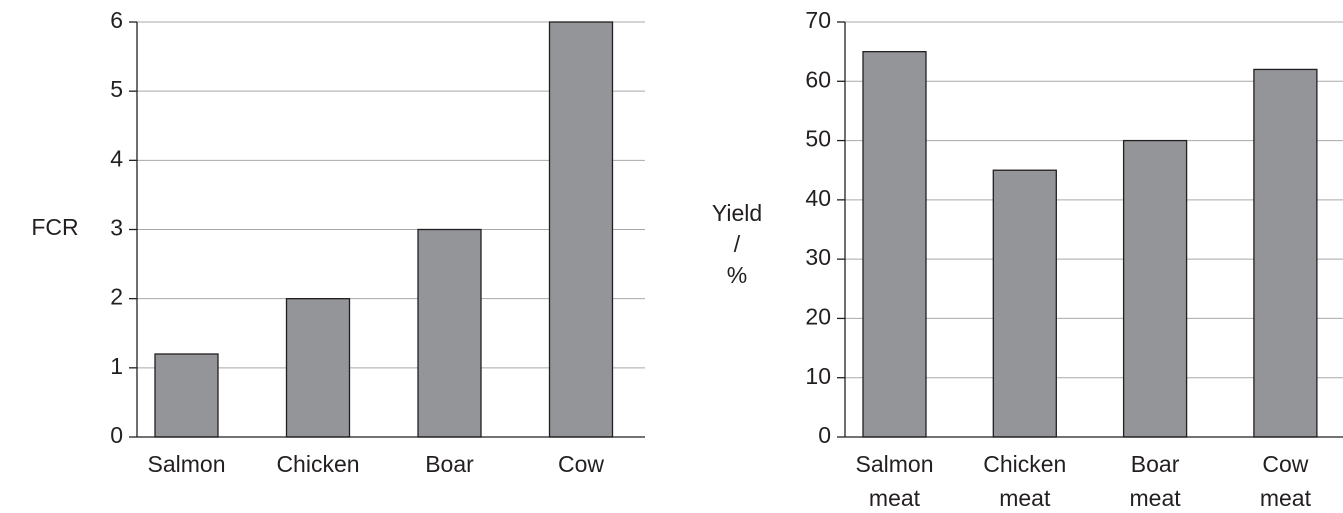 The height and width of the screenshot is (513, 1343). What do you see at coordinates (818, 20) in the screenshot?
I see `y-tick-label: 70` at bounding box center [818, 20].